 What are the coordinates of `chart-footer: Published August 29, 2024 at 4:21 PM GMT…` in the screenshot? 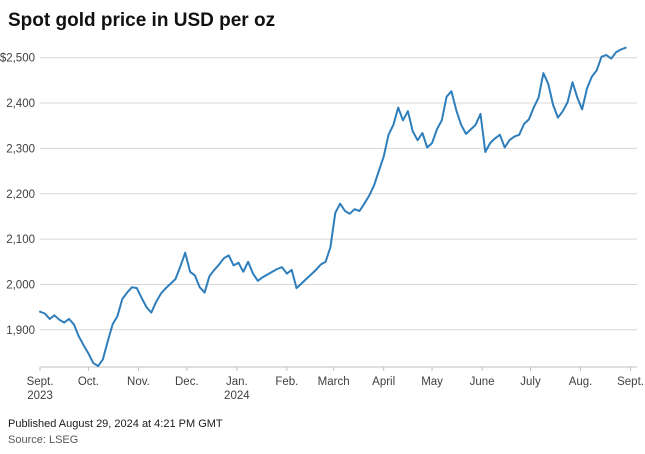 It's located at (322, 426).